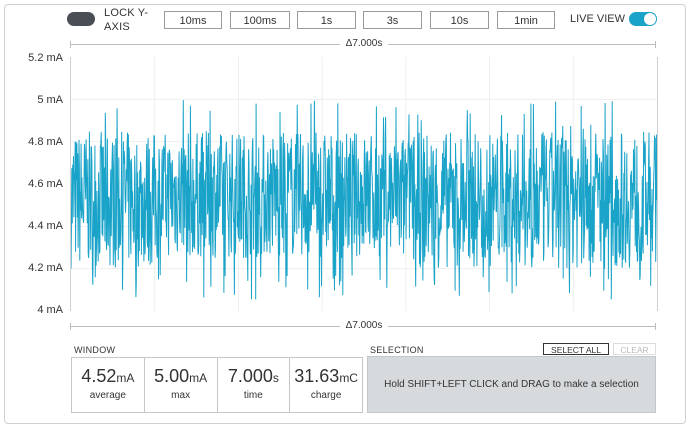 The height and width of the screenshot is (427, 690). Describe the element at coordinates (45, 226) in the screenshot. I see `y-tick-label: 4.4 mA` at that location.